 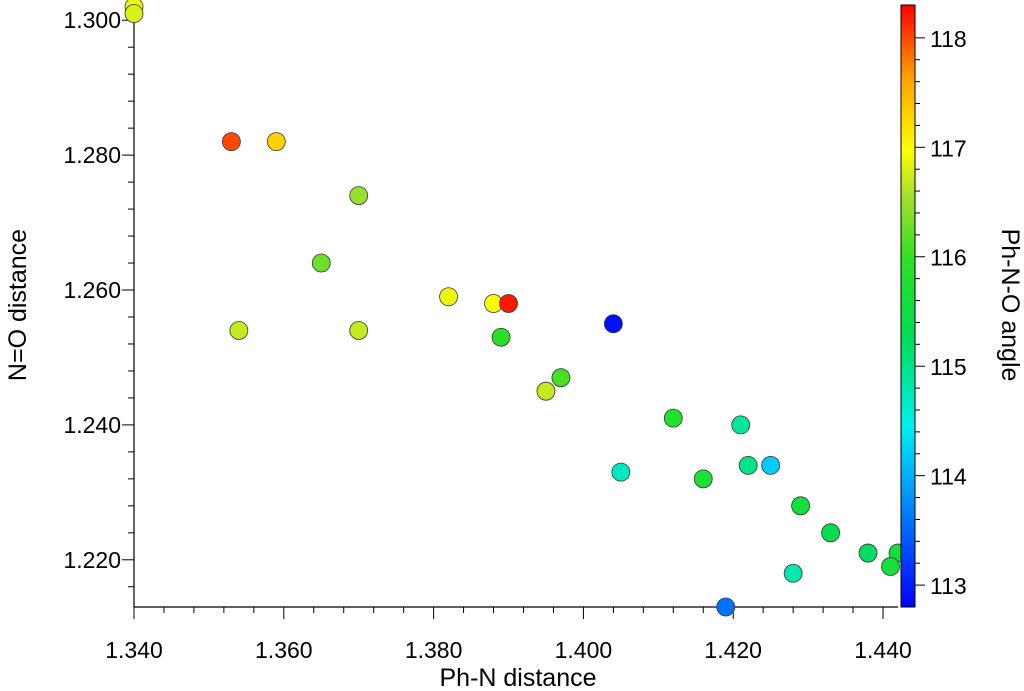 What do you see at coordinates (517, 677) in the screenshot?
I see `x-axis-title: Ph-N distance` at bounding box center [517, 677].